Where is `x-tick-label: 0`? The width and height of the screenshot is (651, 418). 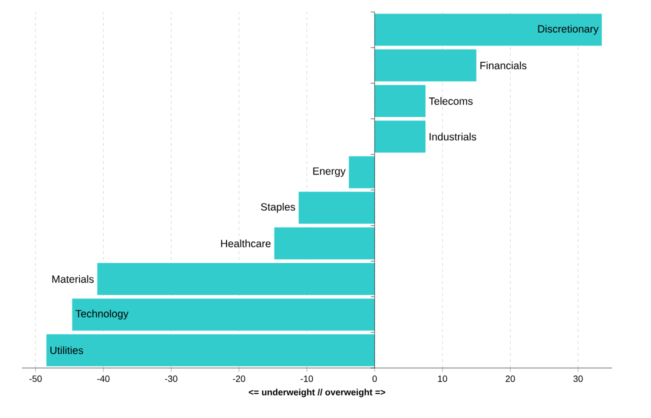
x-tick-label: 0 is located at coordinates (374, 379).